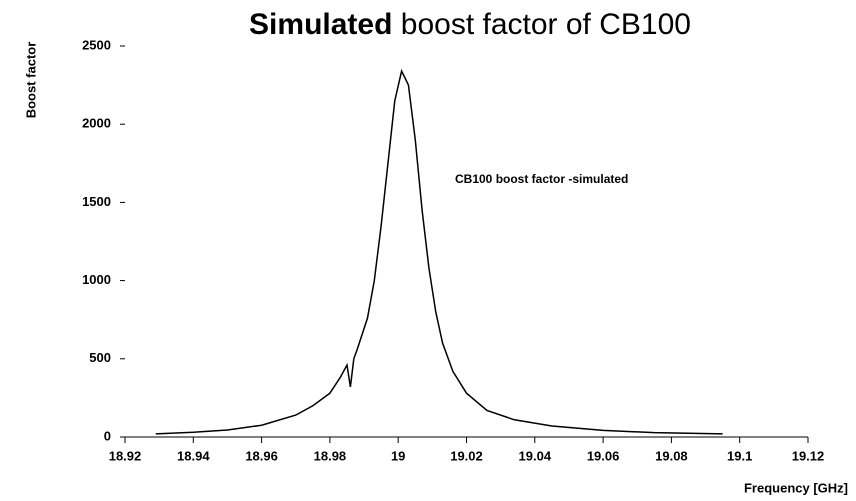  Describe the element at coordinates (96, 201) in the screenshot. I see `y-tick-label: 1500` at that location.